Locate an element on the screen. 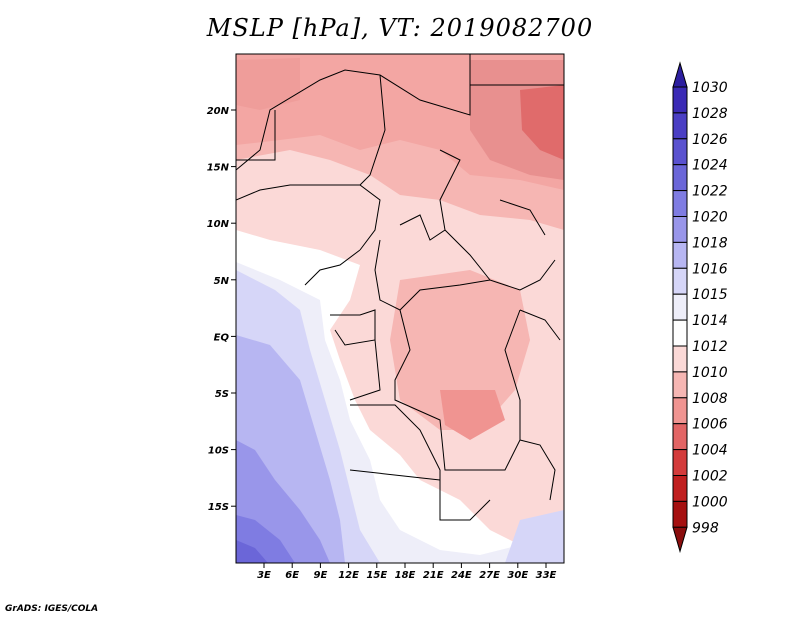  lat-label: 5S is located at coordinates (222, 394).